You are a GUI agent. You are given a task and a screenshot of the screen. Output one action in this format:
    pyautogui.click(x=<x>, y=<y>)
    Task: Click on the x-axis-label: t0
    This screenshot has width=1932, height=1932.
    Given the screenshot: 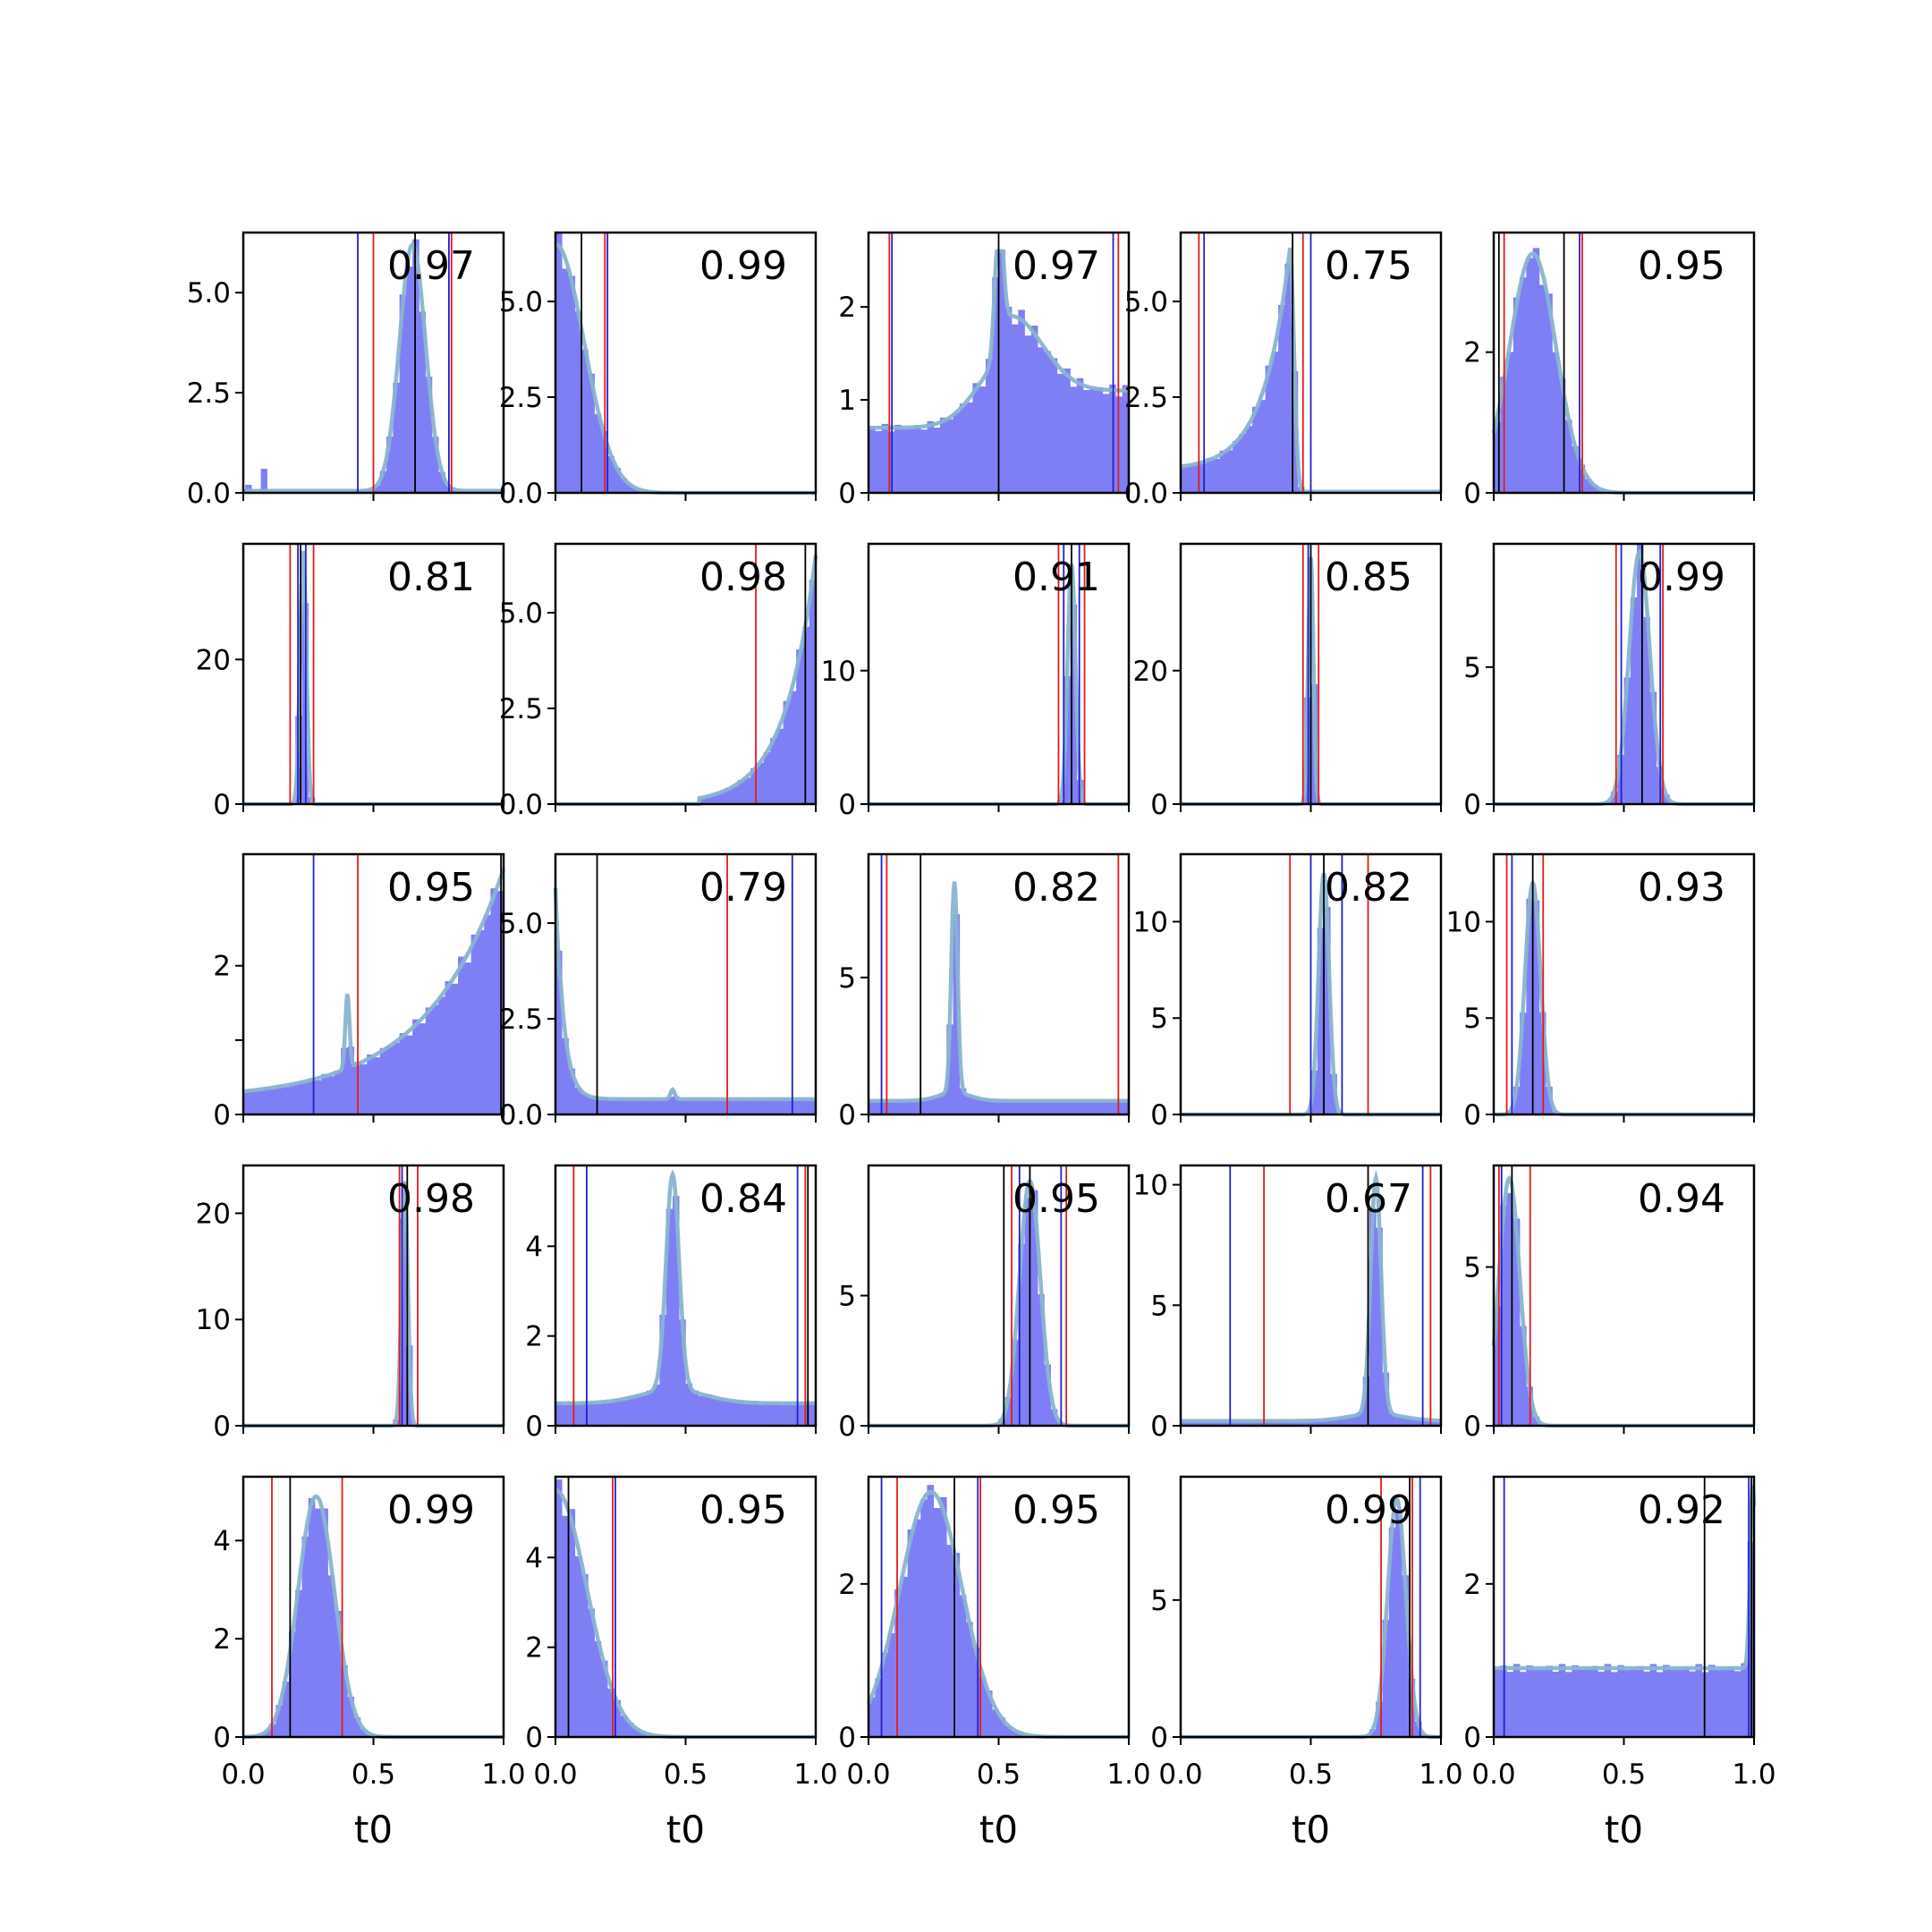 What is the action you would take?
    pyautogui.click(x=998, y=1830)
    